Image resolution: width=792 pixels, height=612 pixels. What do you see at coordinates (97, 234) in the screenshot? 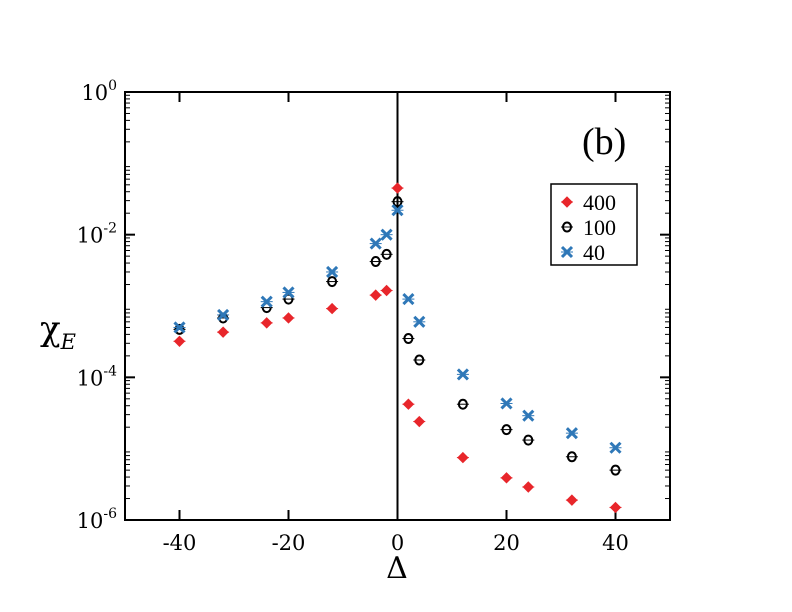
I see `y-tick-label: 10⁻²` at bounding box center [97, 234].